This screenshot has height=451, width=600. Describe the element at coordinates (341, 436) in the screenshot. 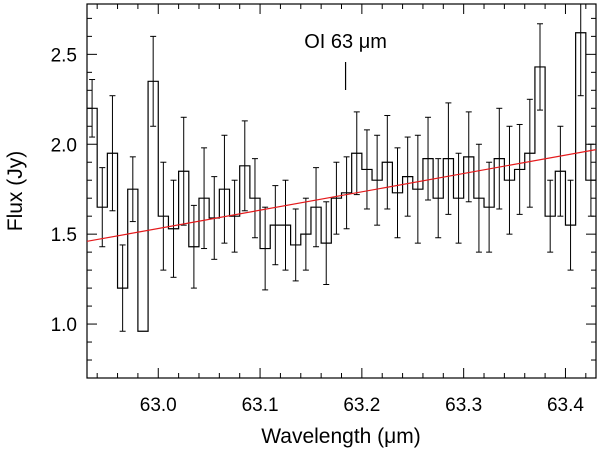

I see `x-axis-label: Wavelength (μm)` at that location.